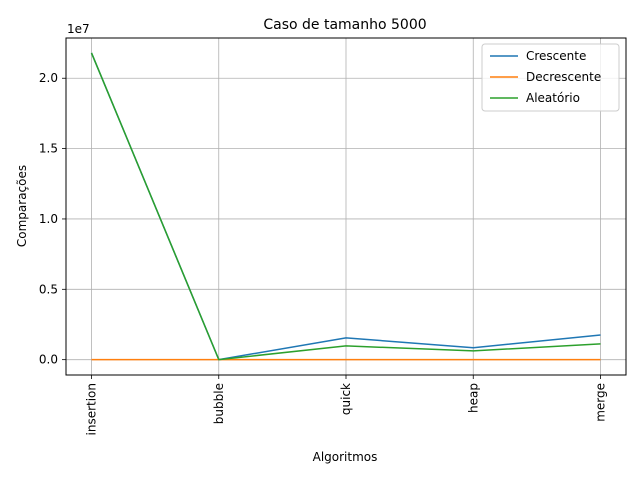 The image size is (640, 480). What do you see at coordinates (48, 78) in the screenshot?
I see `y-tick-label: 2.0` at bounding box center [48, 78].